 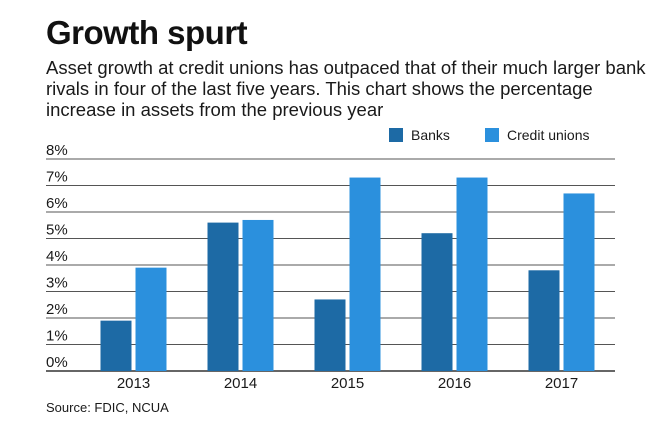 I want to click on x-axis-ticks: 2013 2014 2015 2016 2017, so click(x=347, y=383).